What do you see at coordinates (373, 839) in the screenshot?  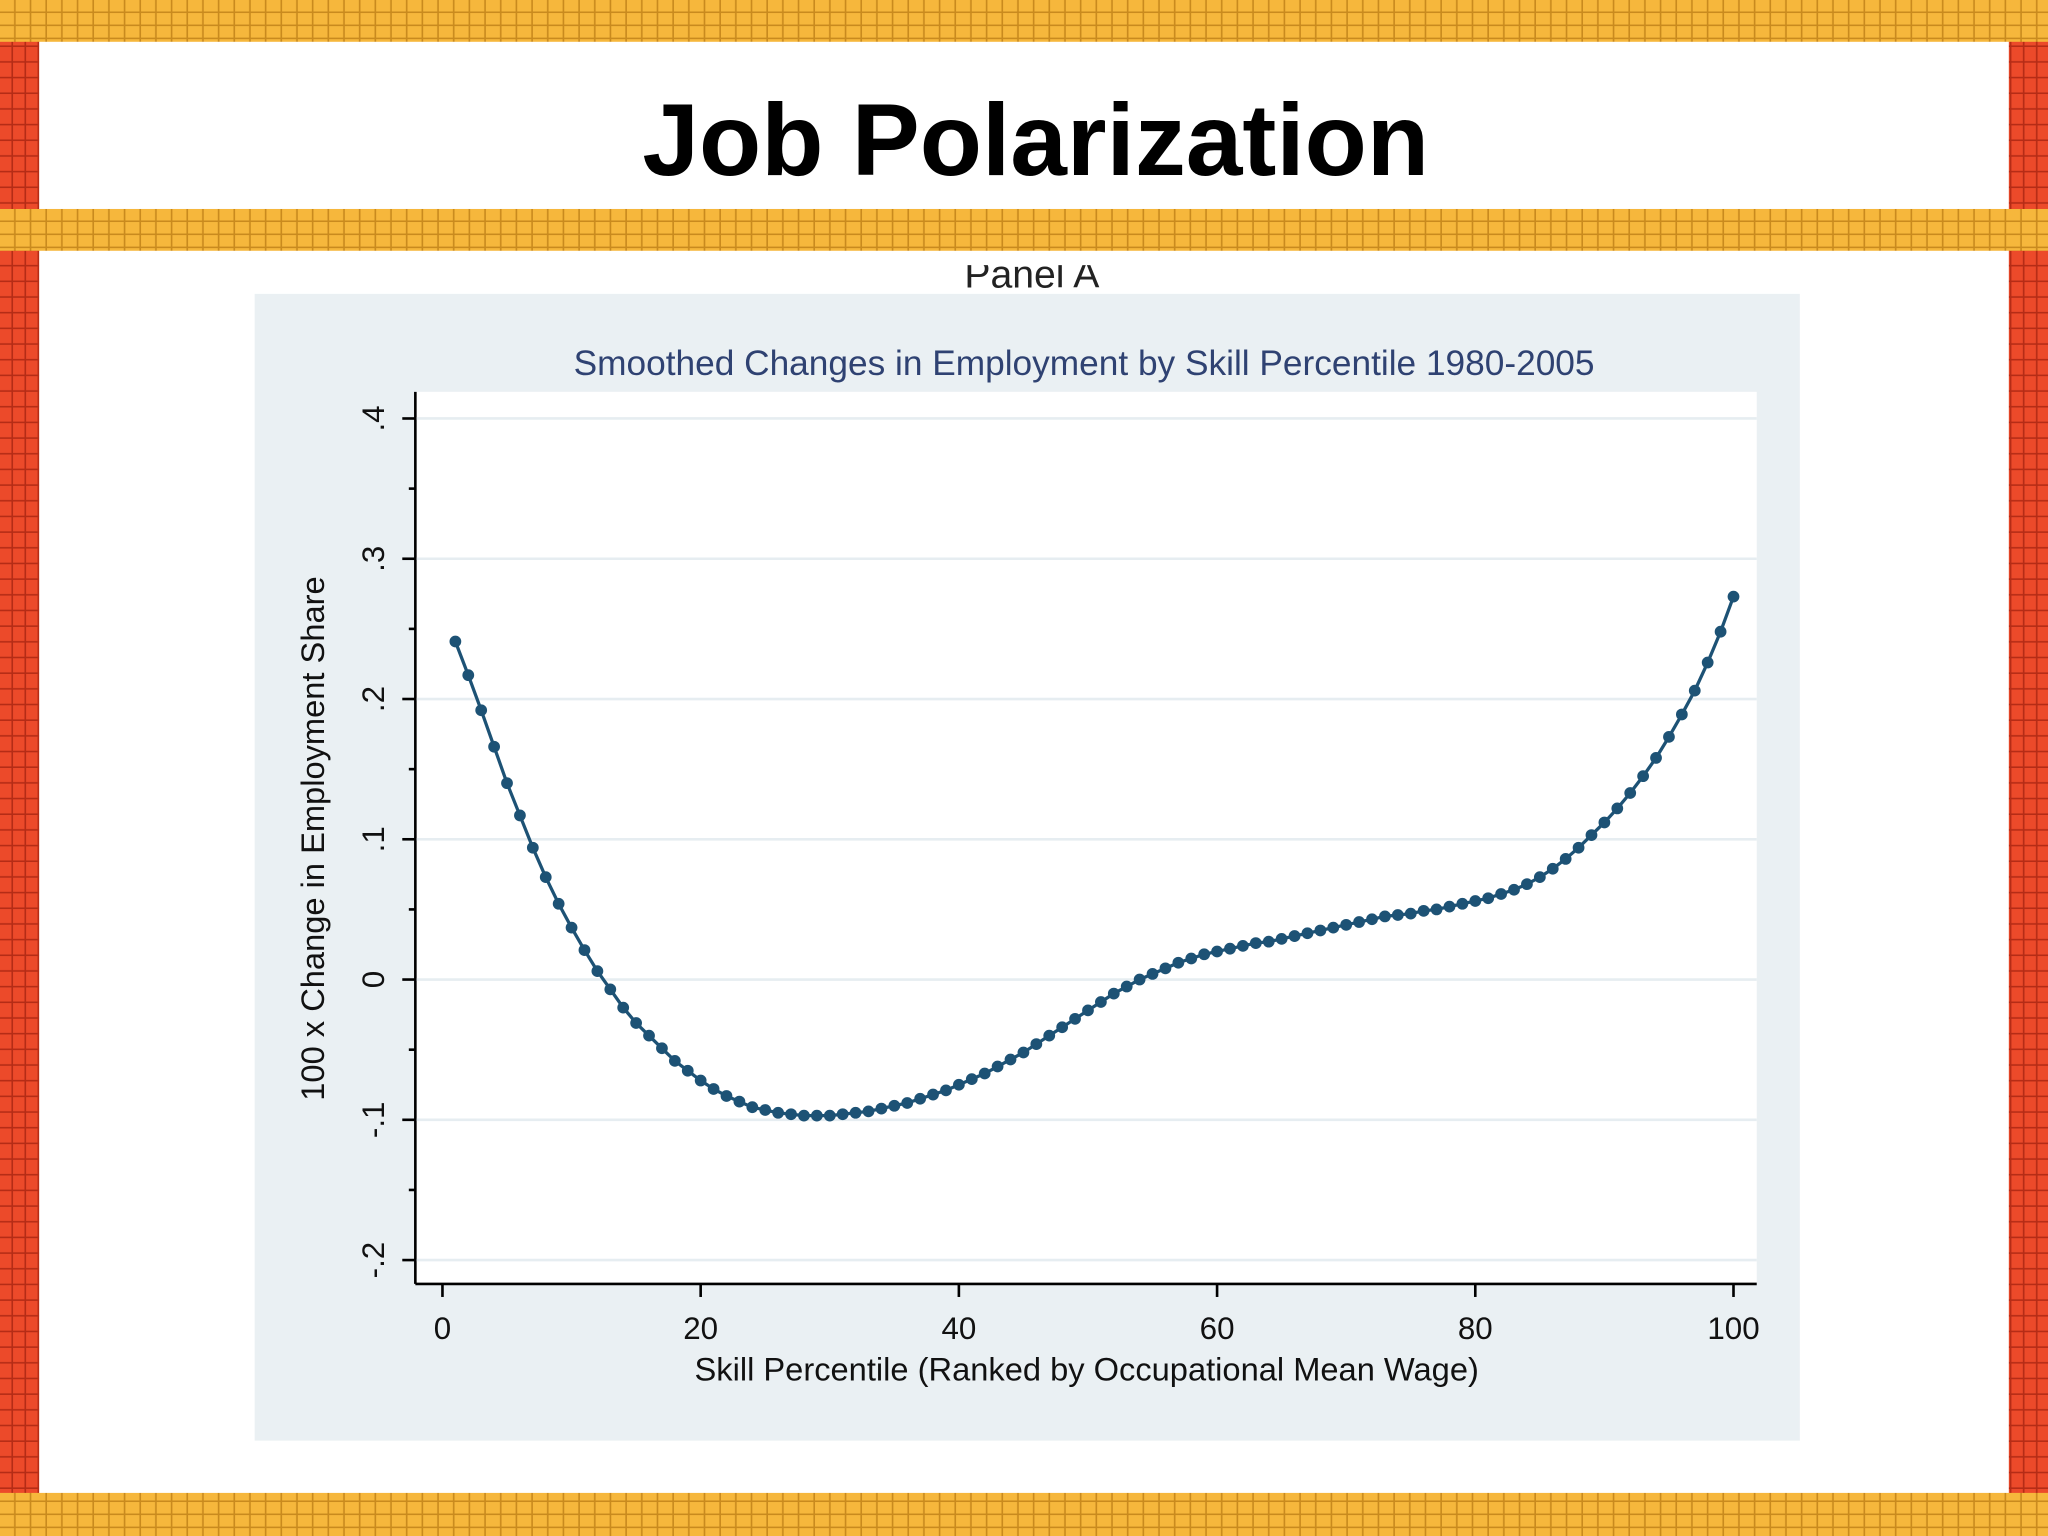 I see `y-tick-label: .1` at bounding box center [373, 839].